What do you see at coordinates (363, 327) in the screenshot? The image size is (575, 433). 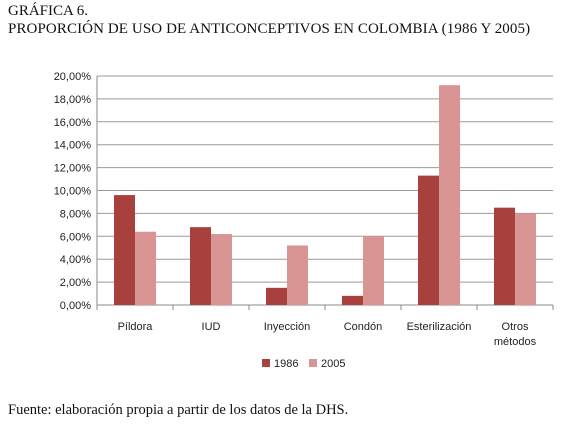 I see `x-tick-label: Condón` at bounding box center [363, 327].